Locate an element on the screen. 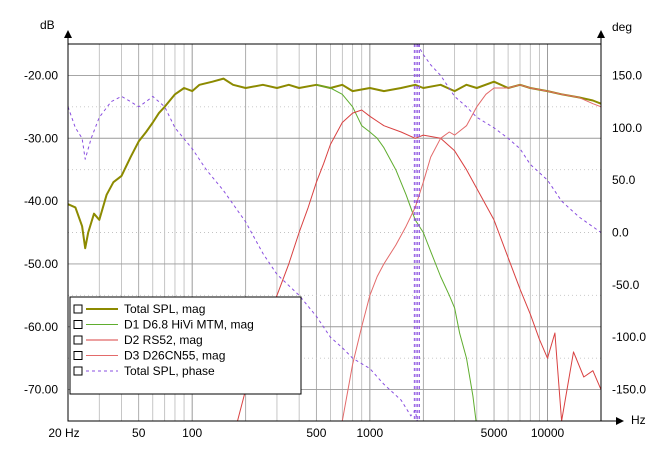 This screenshot has width=672, height=469. x-tick-label: 50 is located at coordinates (139, 433).